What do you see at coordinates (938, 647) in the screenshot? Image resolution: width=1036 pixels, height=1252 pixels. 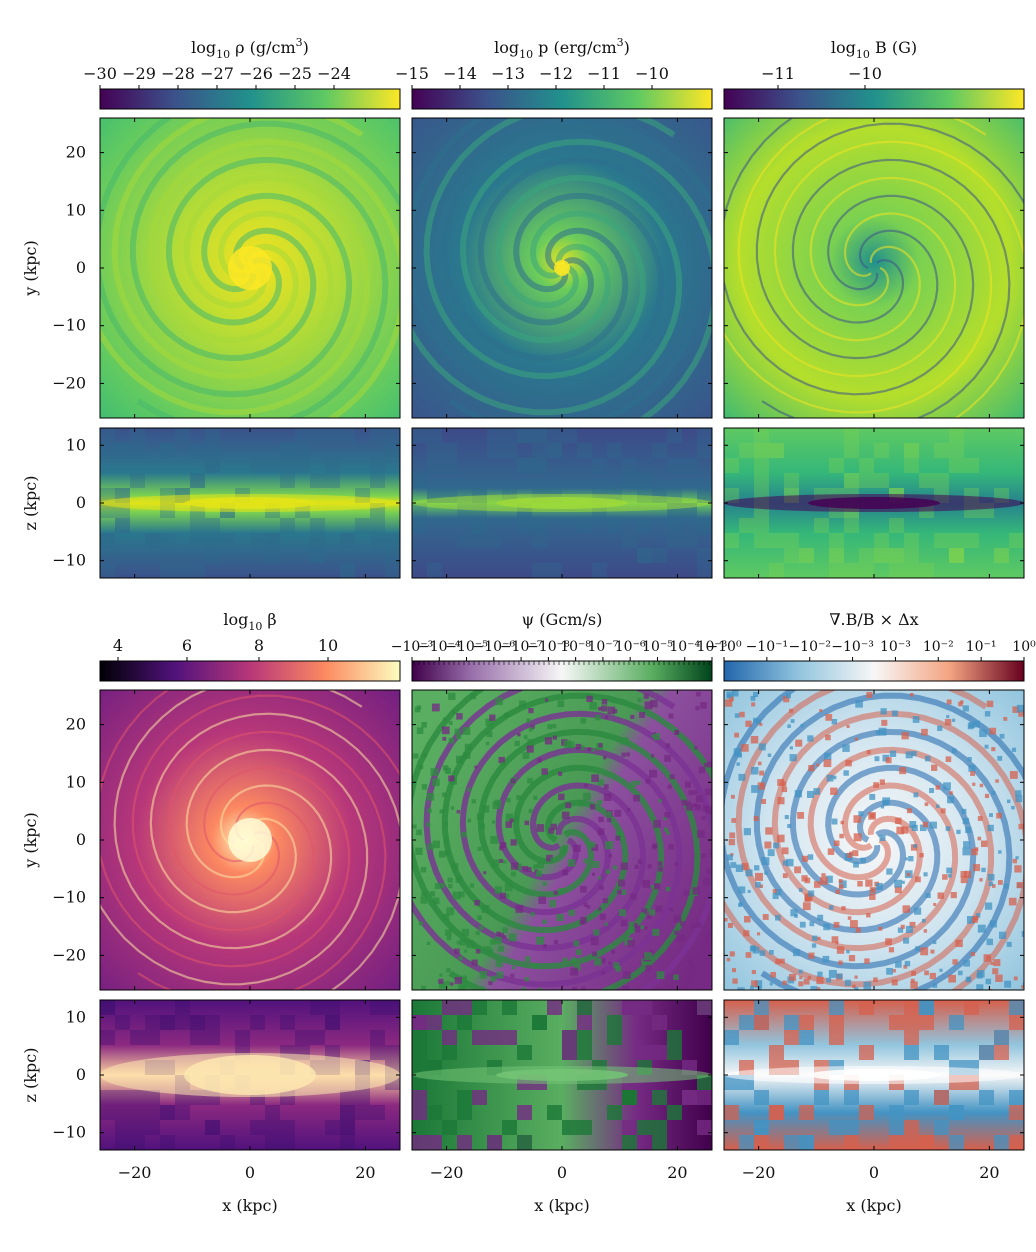 I see `colorbar-ticklabel-divb-5: 10⁻²` at bounding box center [938, 647].